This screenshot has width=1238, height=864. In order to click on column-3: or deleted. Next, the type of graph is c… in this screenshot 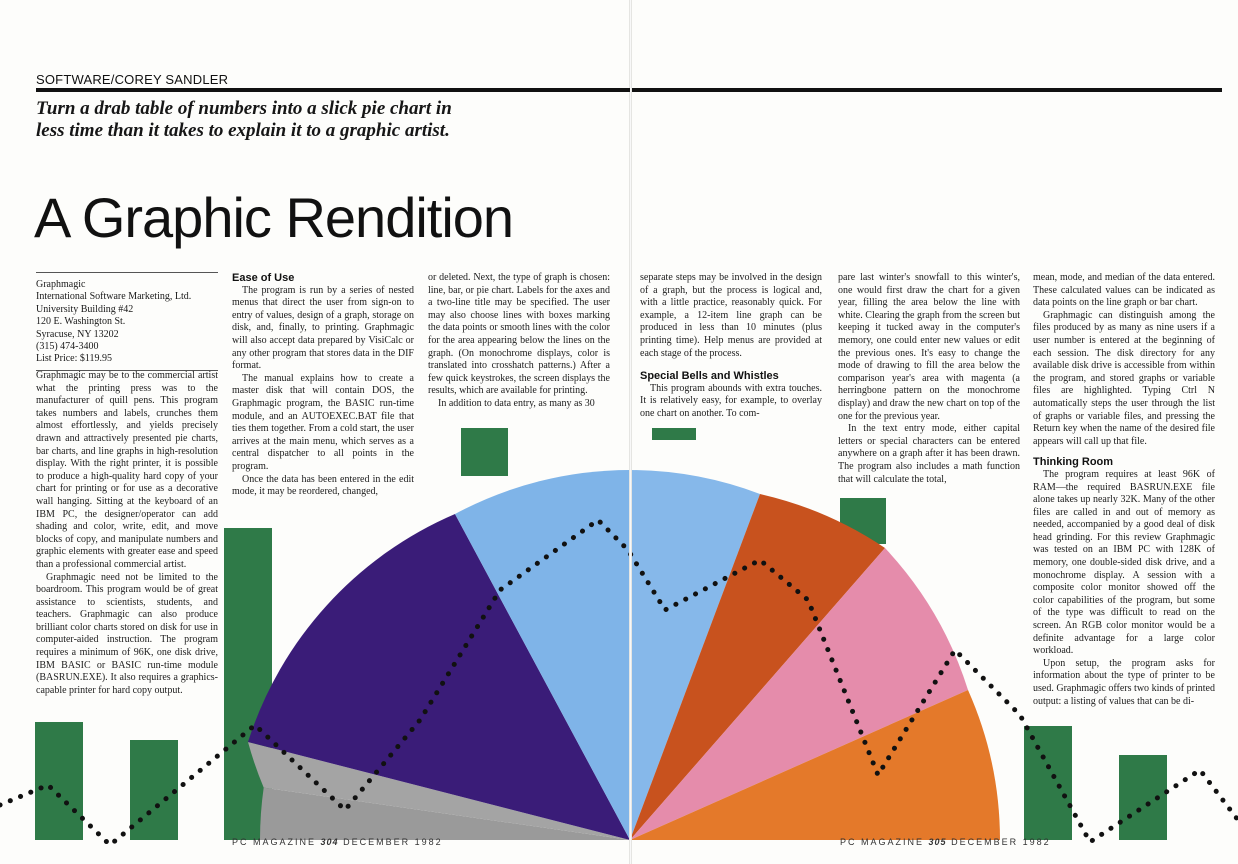, I will do `click(519, 341)`.